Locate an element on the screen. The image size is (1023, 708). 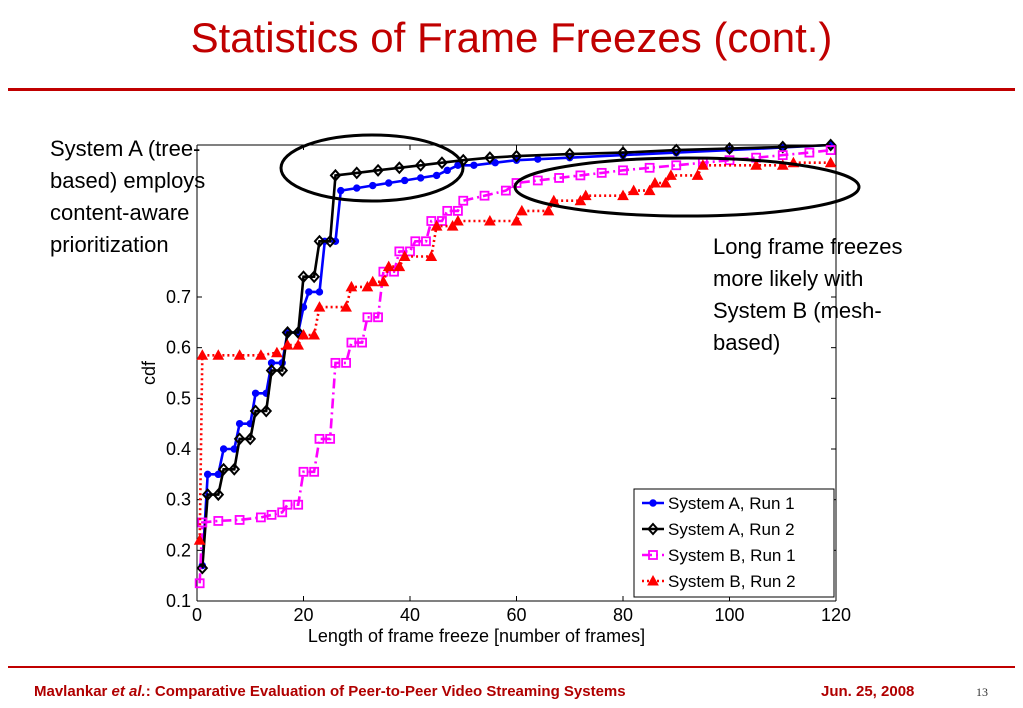
legend-label-4: System B, Run 2 is located at coordinates (732, 581).